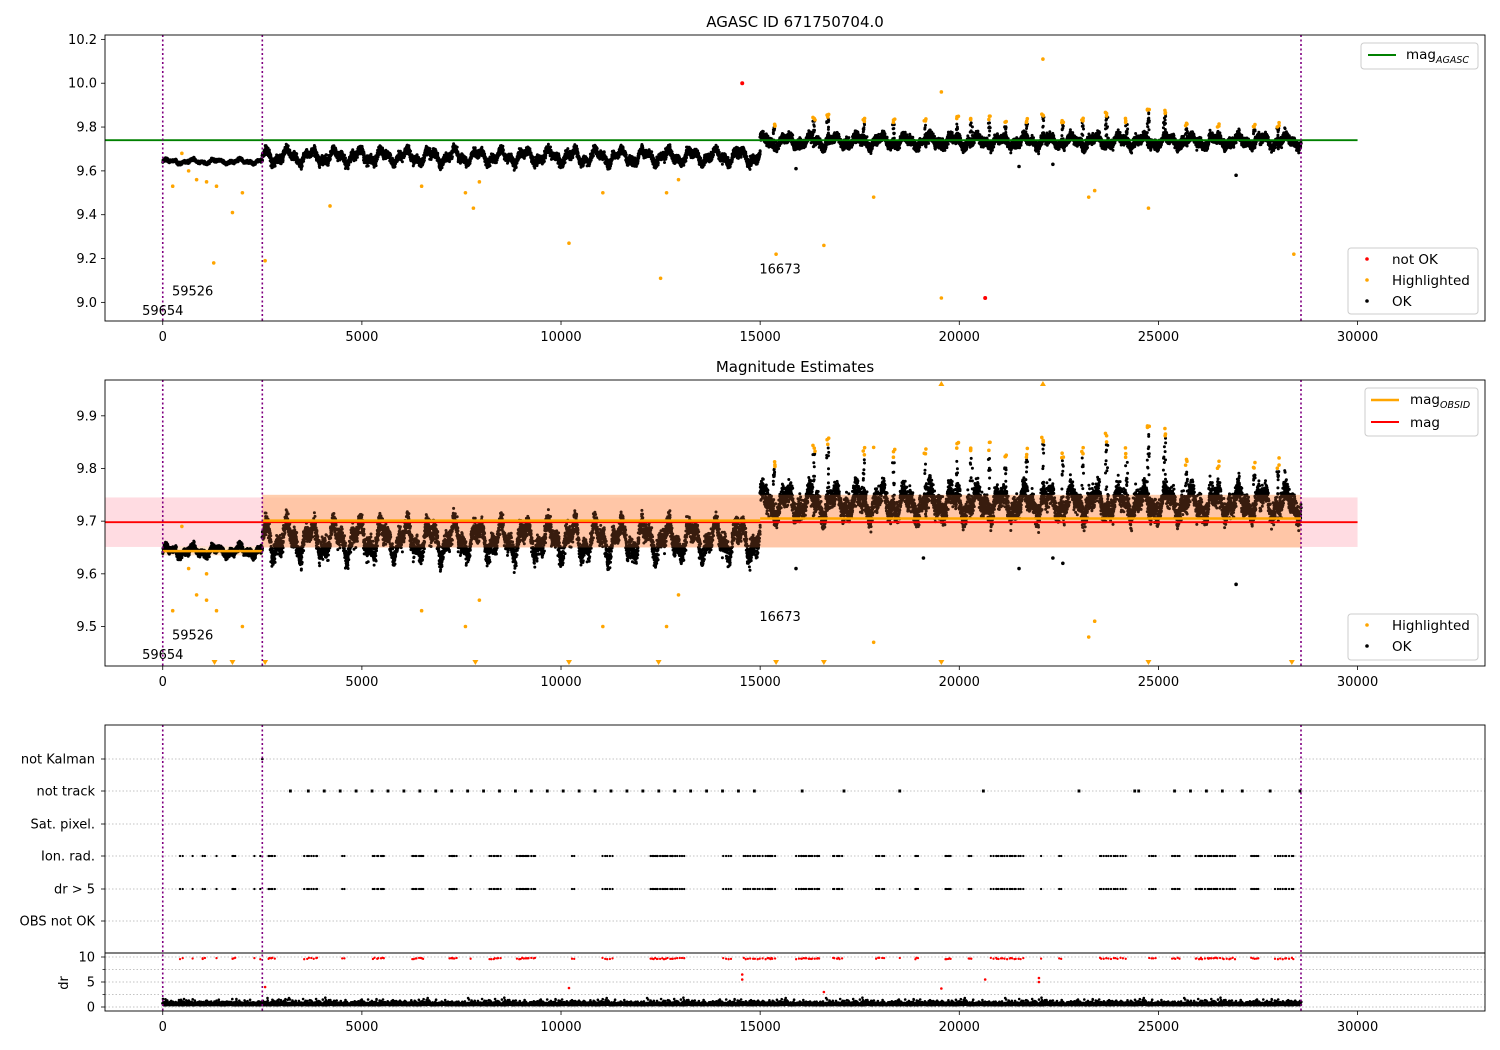 The height and width of the screenshot is (1050, 1500). What do you see at coordinates (1367, 646) in the screenshot?
I see `legend-ok-marker` at bounding box center [1367, 646].